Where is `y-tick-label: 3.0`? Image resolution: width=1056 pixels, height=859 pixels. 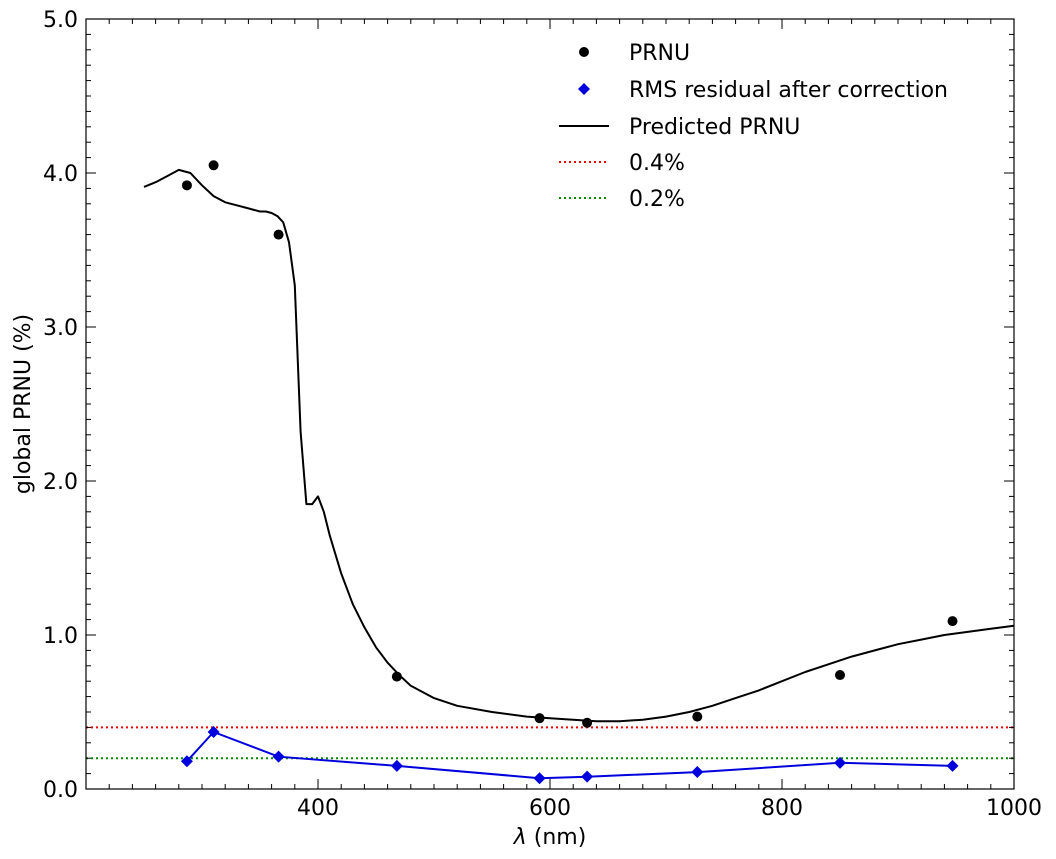 y-tick-label: 3.0 is located at coordinates (60, 328).